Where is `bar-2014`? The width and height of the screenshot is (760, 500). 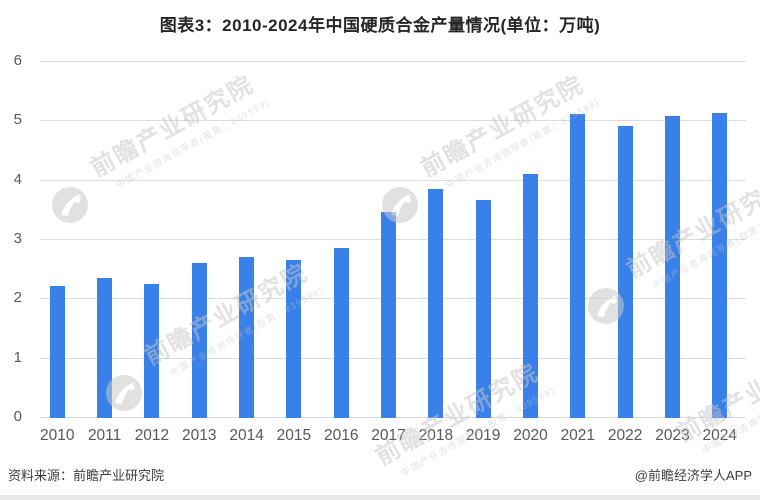 bar-2014 is located at coordinates (247, 337).